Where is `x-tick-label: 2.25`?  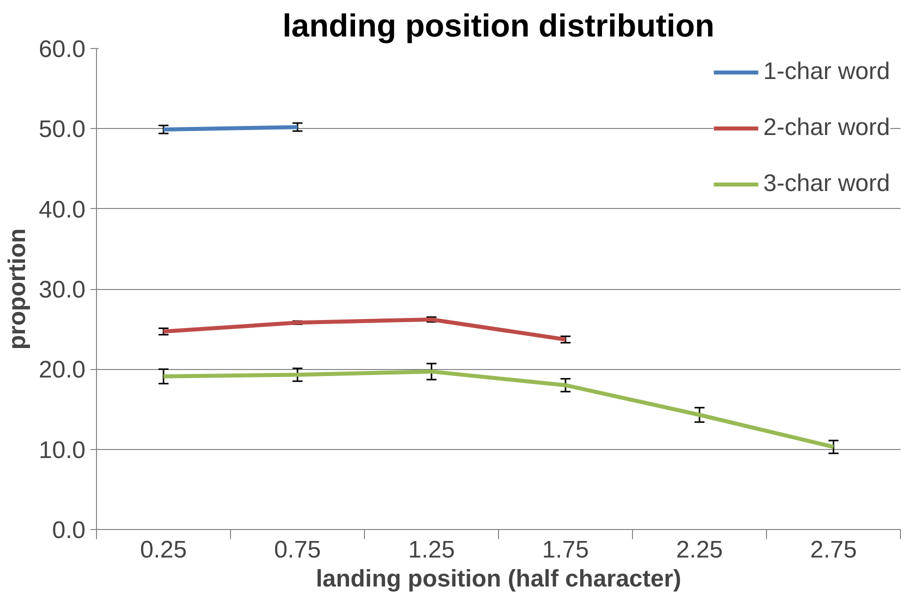
x-tick-label: 2.25 is located at coordinates (699, 550).